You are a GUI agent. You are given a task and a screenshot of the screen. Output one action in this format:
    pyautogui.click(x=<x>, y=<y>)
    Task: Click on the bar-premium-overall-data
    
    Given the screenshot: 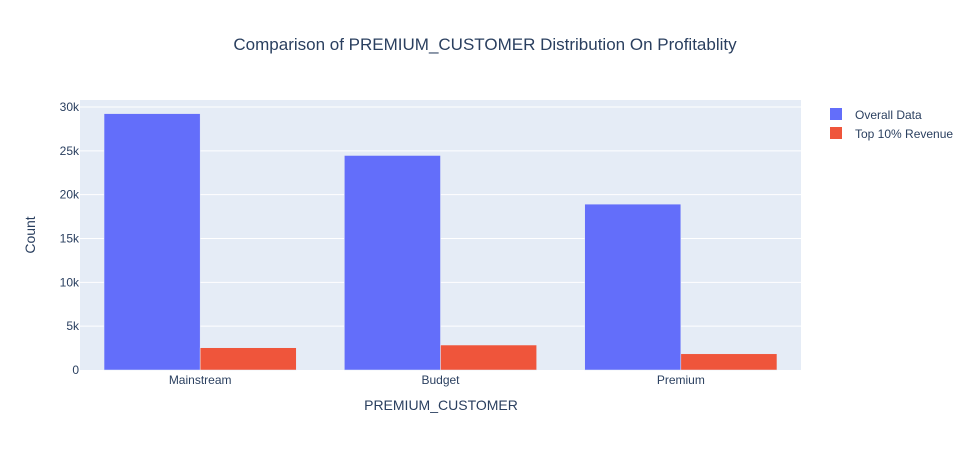 What is the action you would take?
    pyautogui.click(x=633, y=287)
    